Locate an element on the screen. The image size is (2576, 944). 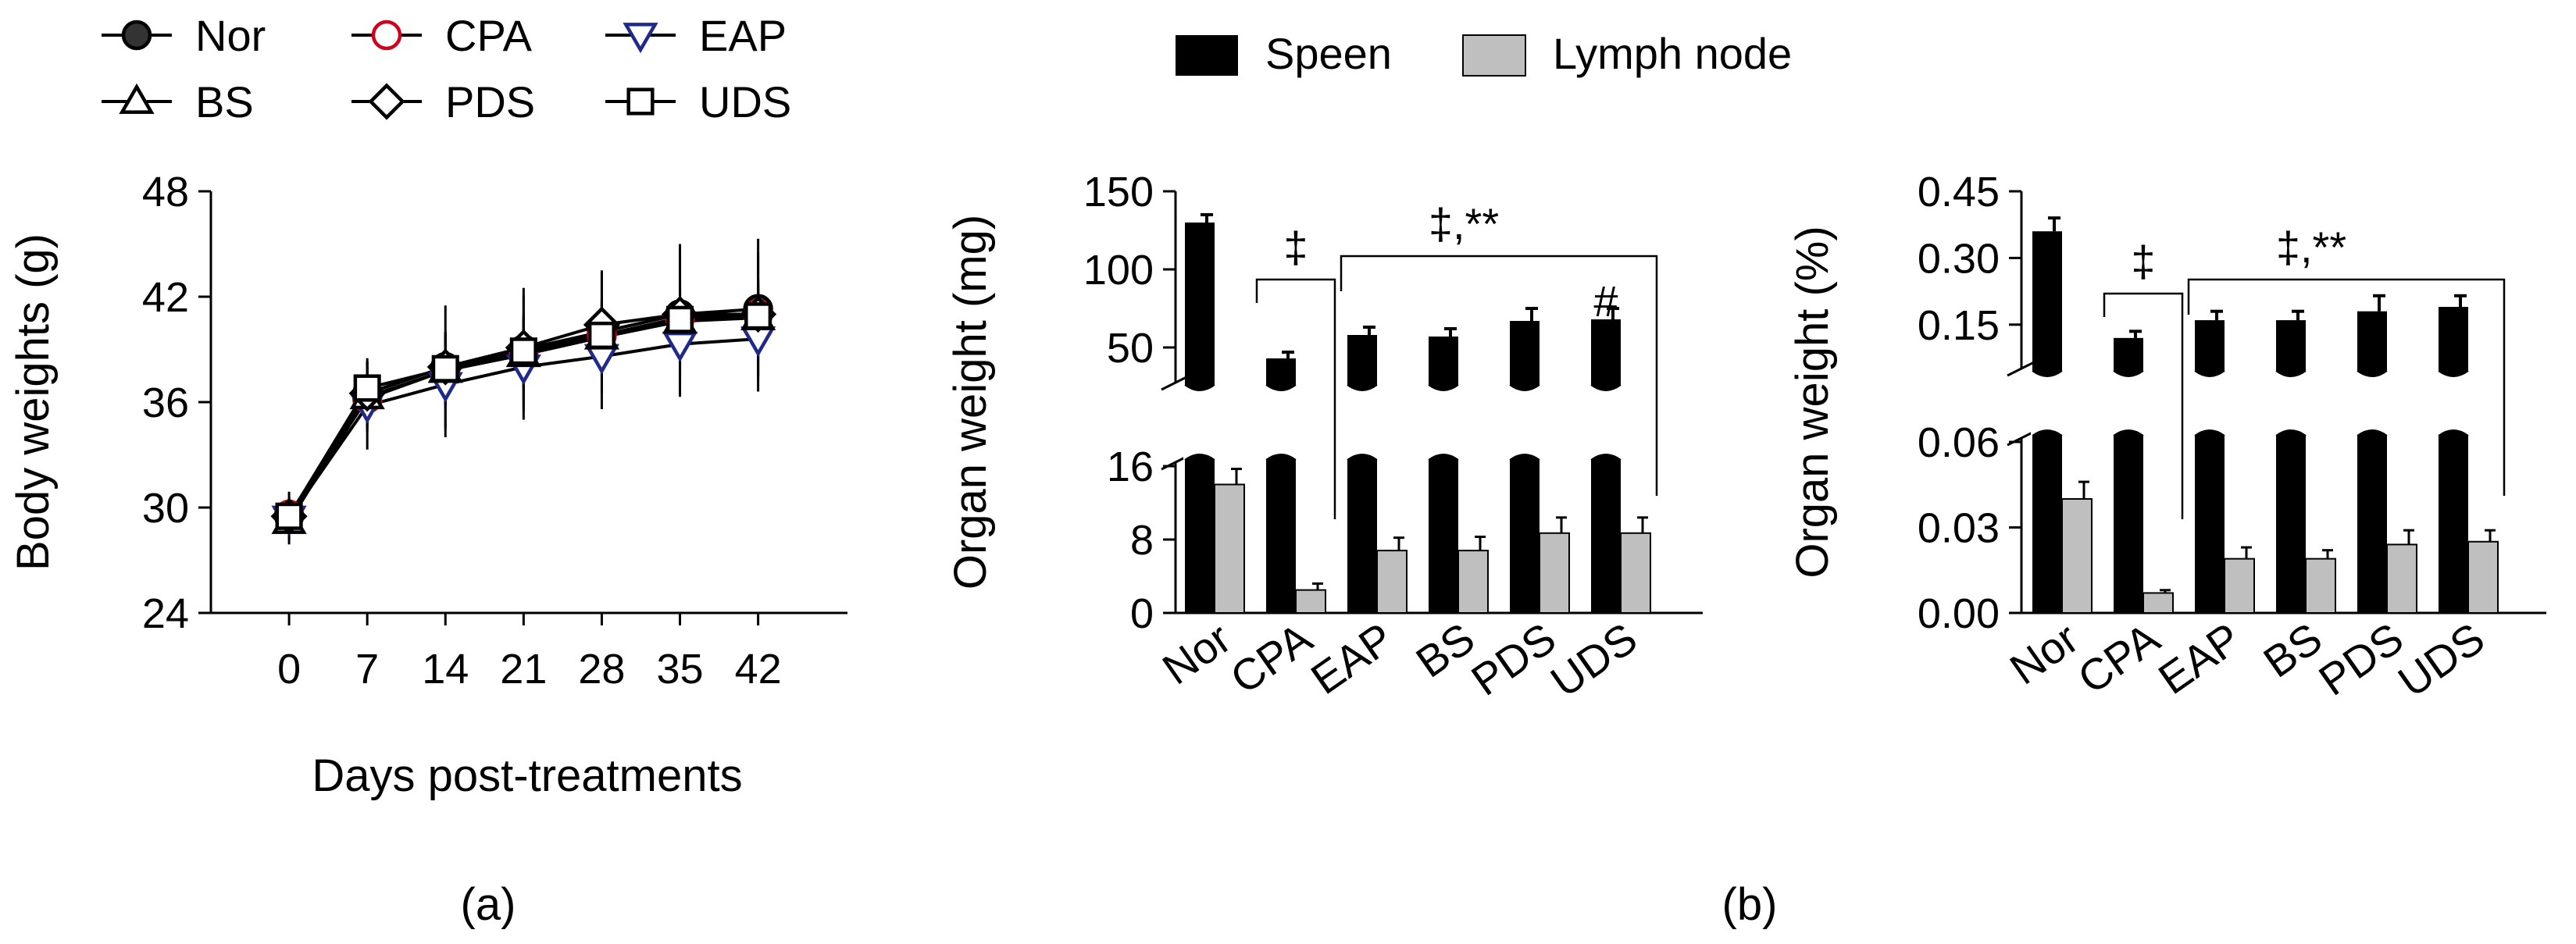
x-tick-label: 7 is located at coordinates (367, 669).